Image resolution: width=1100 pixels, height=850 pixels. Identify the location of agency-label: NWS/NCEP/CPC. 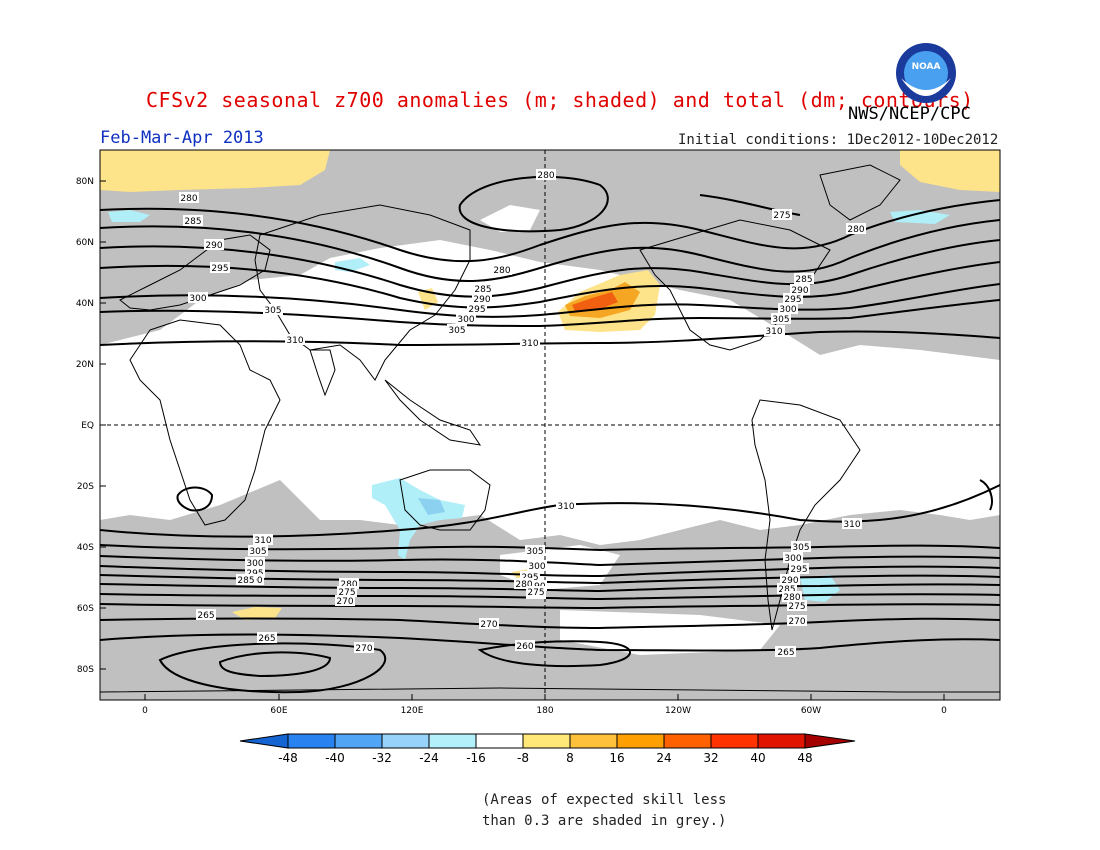
(909, 114).